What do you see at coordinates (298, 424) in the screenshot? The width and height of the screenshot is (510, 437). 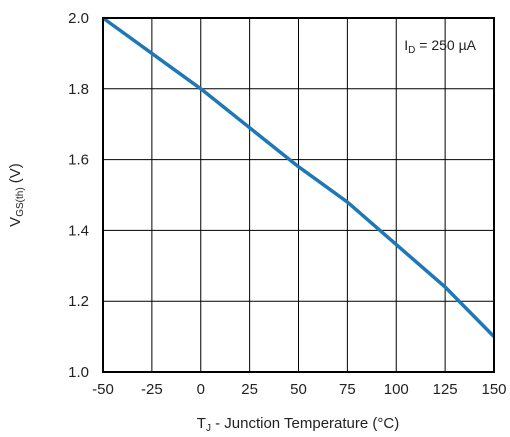 I see `x-axis-label: TJ - Junction Temperature (°C)` at bounding box center [298, 424].